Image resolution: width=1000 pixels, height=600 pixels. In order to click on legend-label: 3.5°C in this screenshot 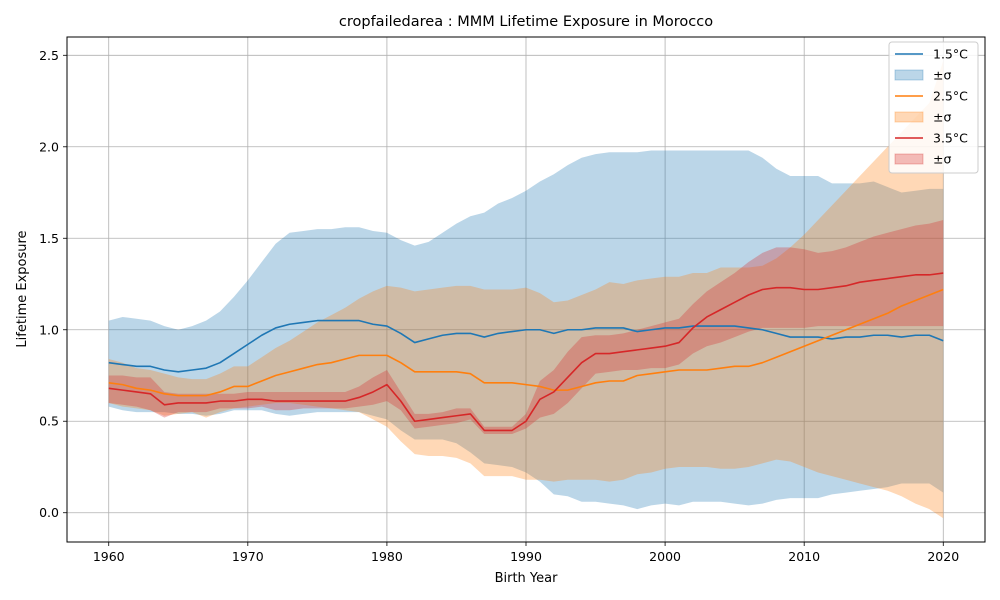, I will do `click(950, 138)`.